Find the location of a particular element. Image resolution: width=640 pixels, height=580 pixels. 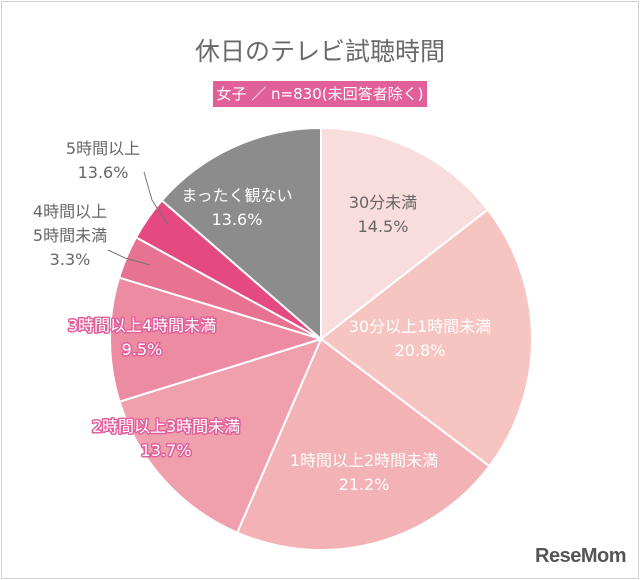

slice-label: まったく観ない is located at coordinates (236, 195).